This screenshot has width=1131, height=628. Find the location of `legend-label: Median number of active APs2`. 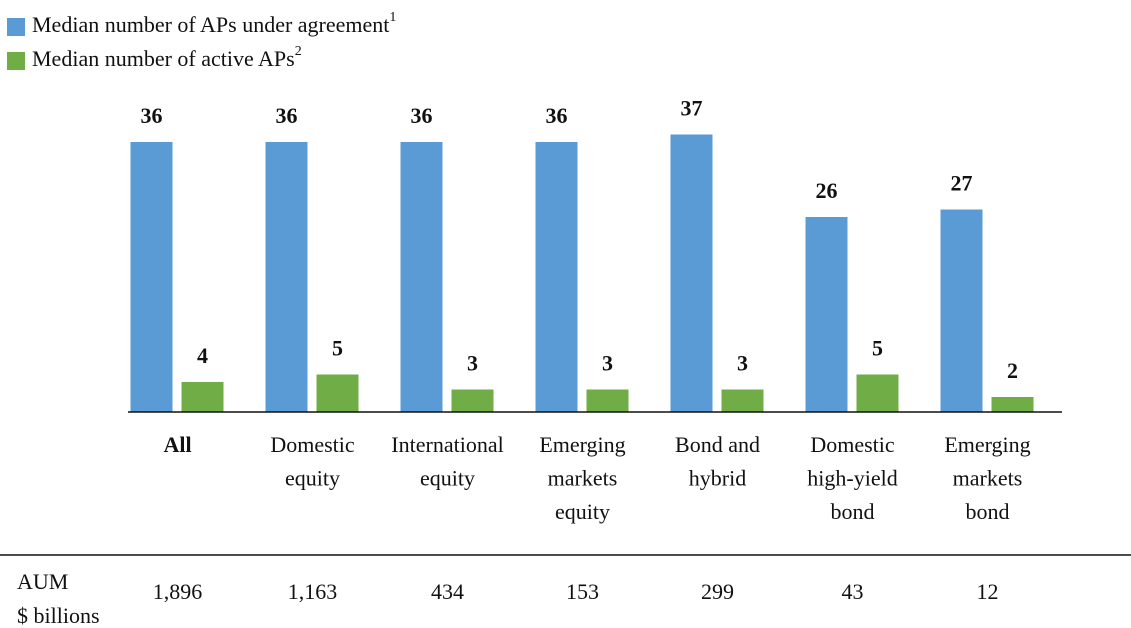

legend-label: Median number of active APs2 is located at coordinates (167, 57).